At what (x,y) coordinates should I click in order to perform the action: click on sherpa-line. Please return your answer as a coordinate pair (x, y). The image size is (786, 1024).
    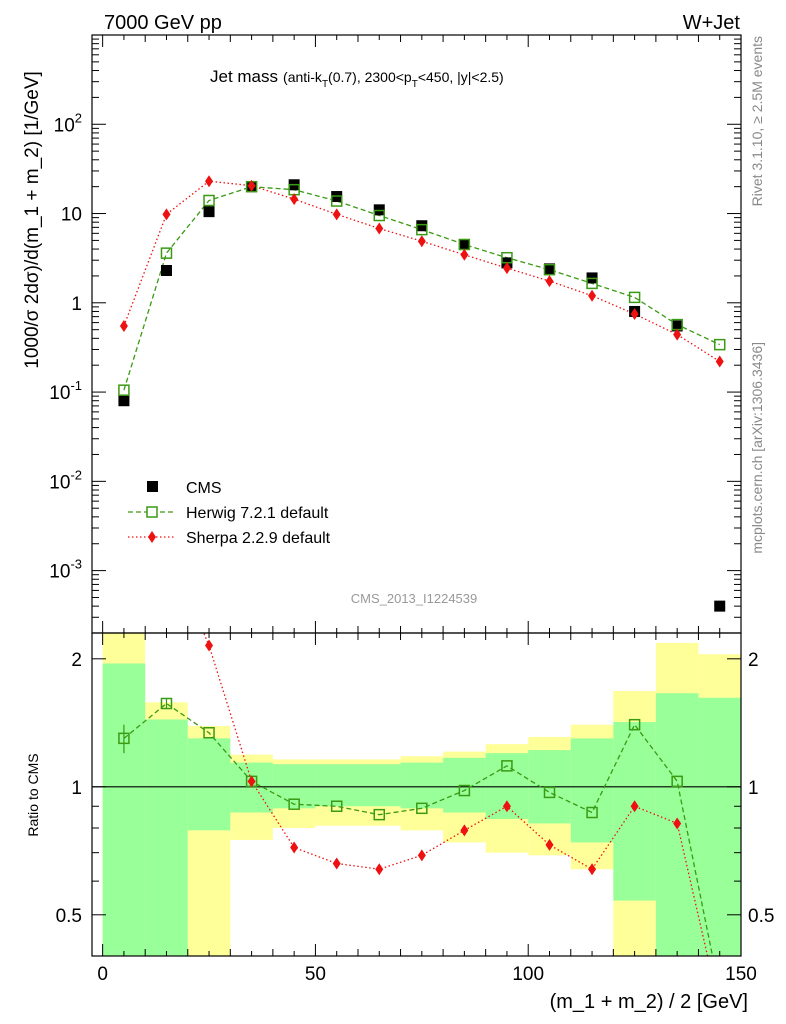
    Looking at the image, I should click on (422, 271).